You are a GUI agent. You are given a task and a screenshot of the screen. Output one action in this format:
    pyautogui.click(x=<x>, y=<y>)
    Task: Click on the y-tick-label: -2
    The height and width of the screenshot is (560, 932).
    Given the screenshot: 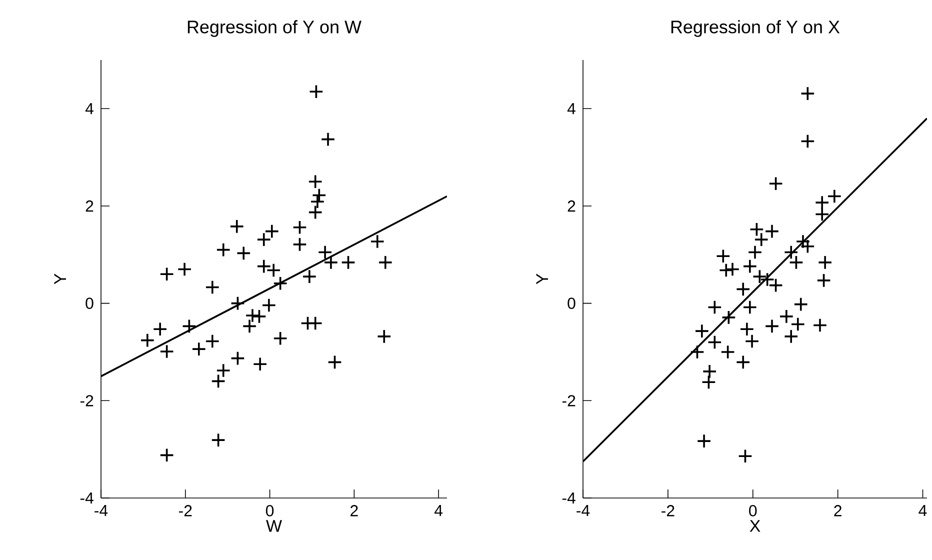 What is the action you would take?
    pyautogui.click(x=87, y=400)
    